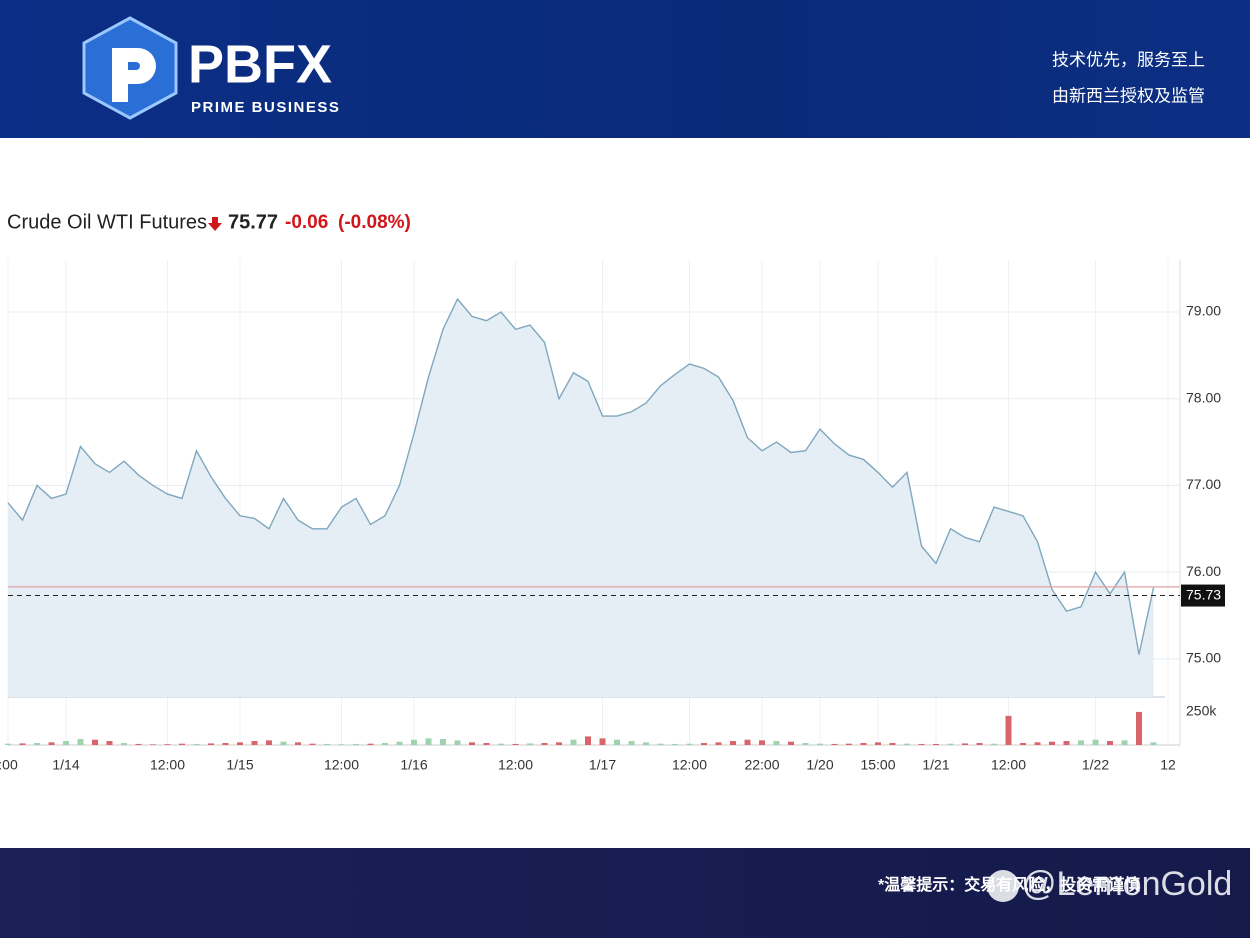  I want to click on x-tick-label: 1/20, so click(819, 765).